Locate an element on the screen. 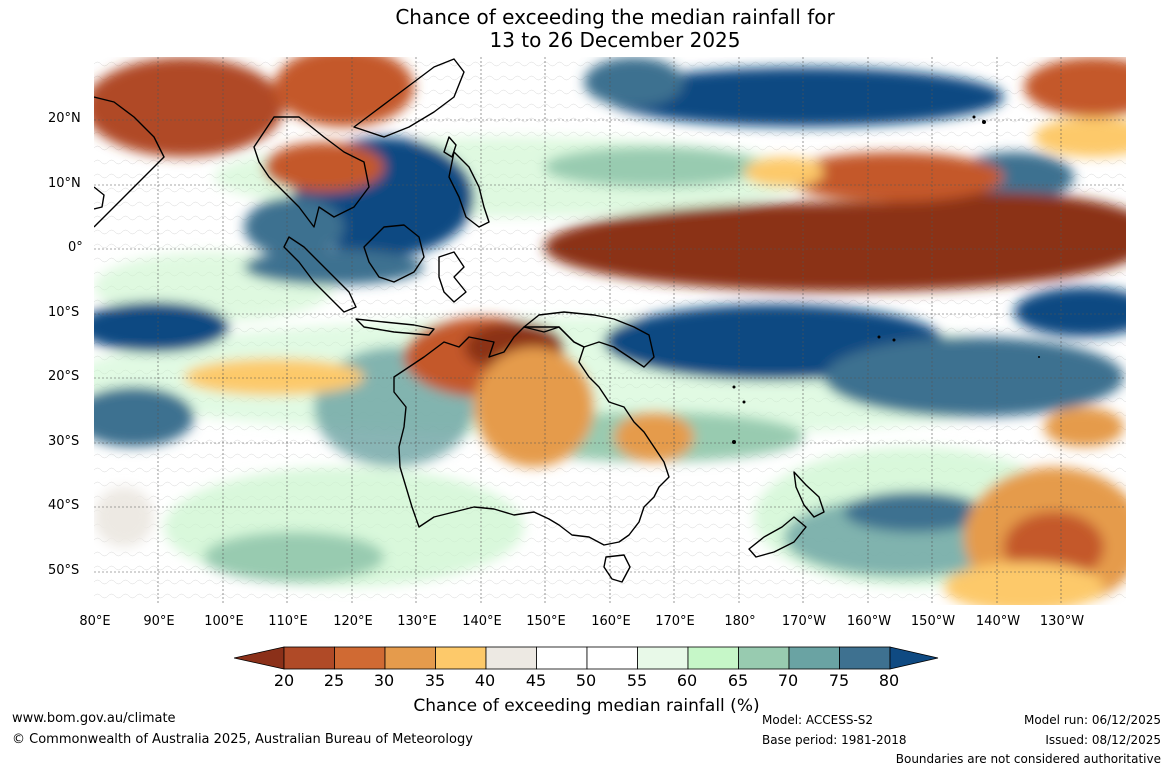 The width and height of the screenshot is (1173, 770). colorbar-tick-65: 65 is located at coordinates (738, 680).